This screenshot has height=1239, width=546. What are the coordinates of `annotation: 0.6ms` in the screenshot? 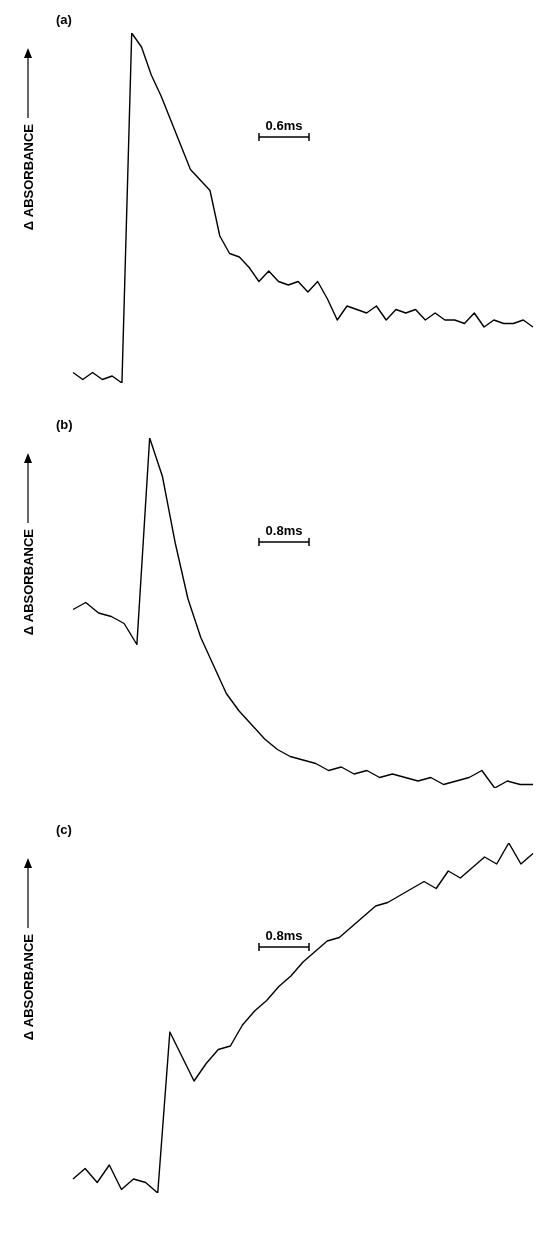 It's located at (284, 125).